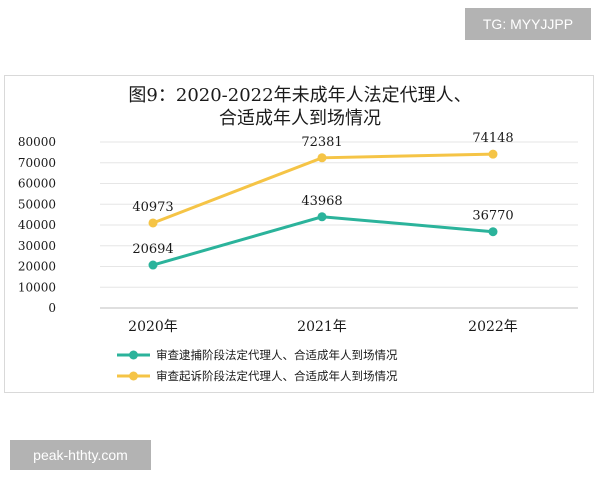  I want to click on data-label: 40973, so click(152, 207).